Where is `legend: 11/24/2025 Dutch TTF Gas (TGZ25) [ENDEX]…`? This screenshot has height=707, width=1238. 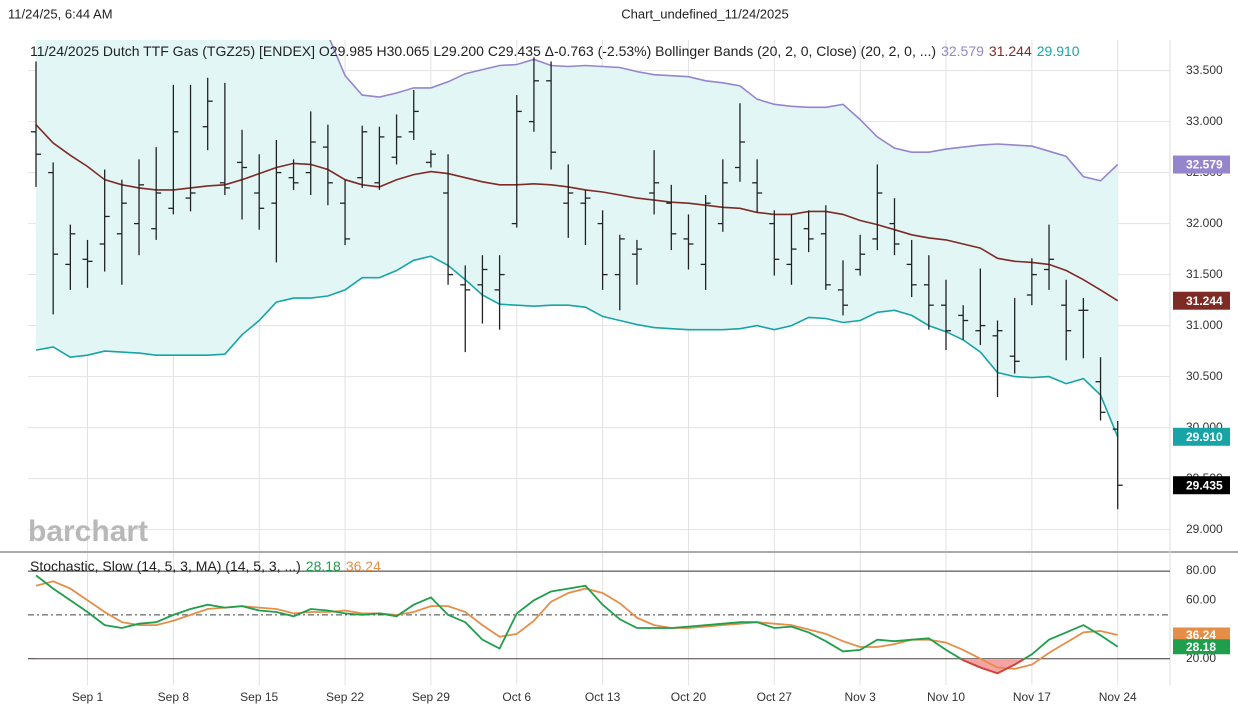
legend: 11/24/2025 Dutch TTF Gas (TGZ25) [ENDEX]… is located at coordinates (555, 51).